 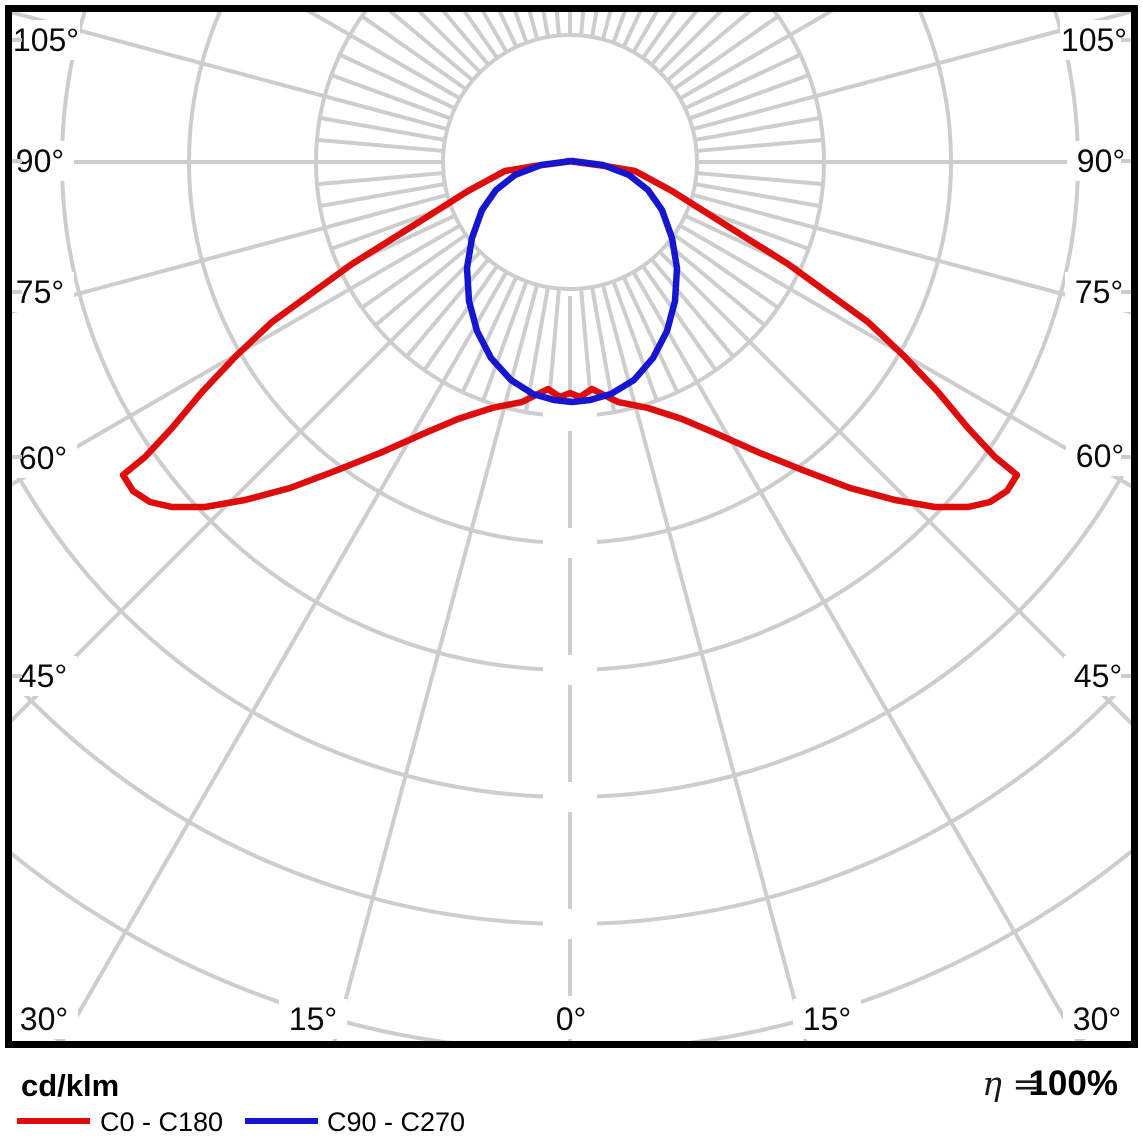 What do you see at coordinates (70, 1085) in the screenshot?
I see `units-label: cd/klm` at bounding box center [70, 1085].